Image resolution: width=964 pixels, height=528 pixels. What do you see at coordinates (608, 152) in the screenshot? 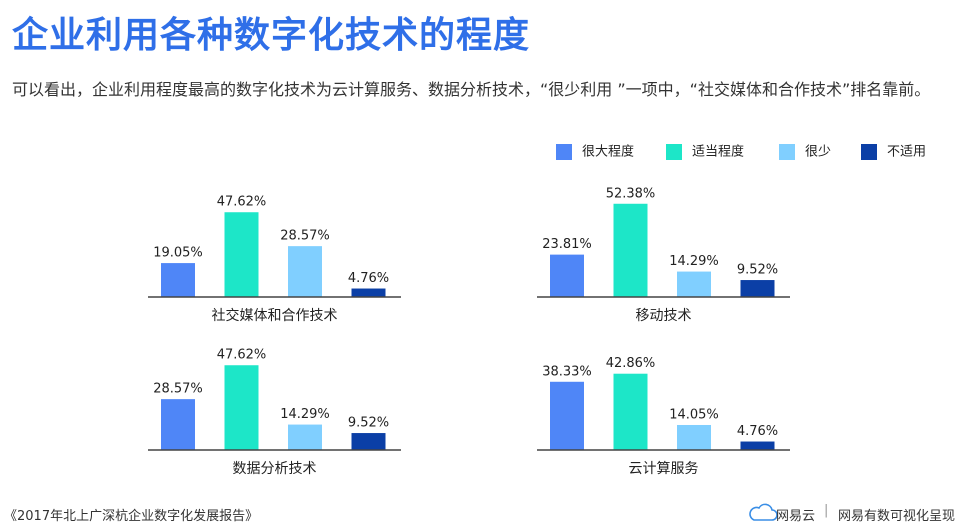
I see `legend-label: 很大程度` at bounding box center [608, 152].